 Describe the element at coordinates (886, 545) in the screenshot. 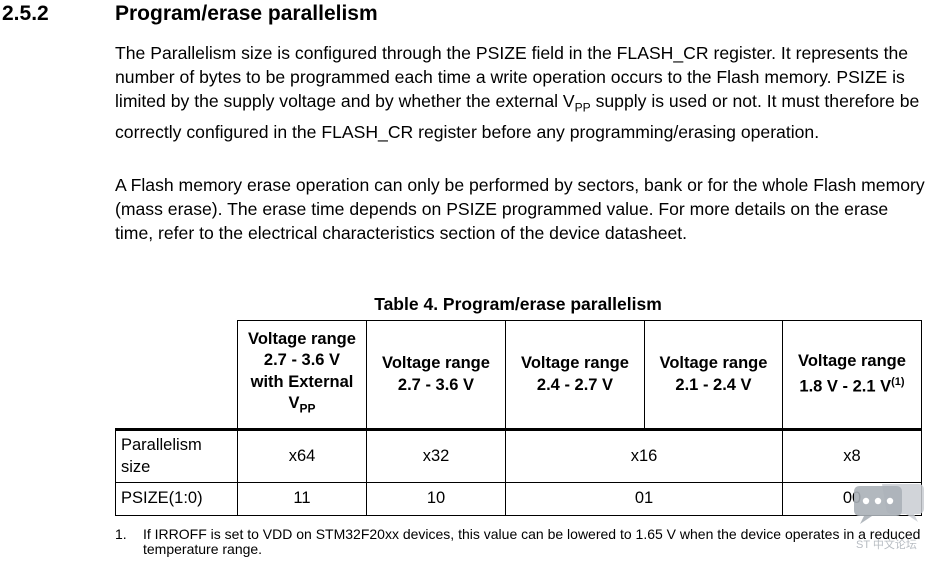

I see `watermark-text: ST 中文论坛` at that location.